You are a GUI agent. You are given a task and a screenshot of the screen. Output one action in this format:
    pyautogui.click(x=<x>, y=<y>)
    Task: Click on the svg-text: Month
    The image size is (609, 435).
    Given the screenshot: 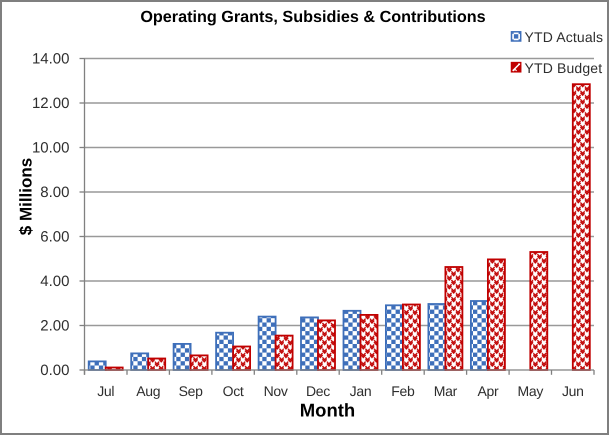 What is the action you would take?
    pyautogui.click(x=327, y=410)
    